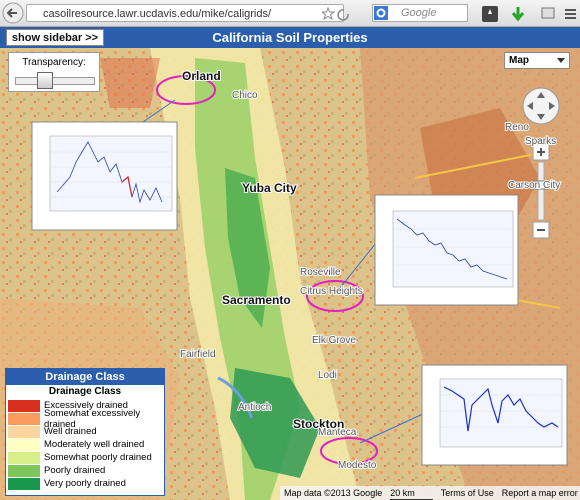 The image size is (580, 500). What do you see at coordinates (519, 60) in the screenshot?
I see `map-type-label: Map` at bounding box center [519, 60].